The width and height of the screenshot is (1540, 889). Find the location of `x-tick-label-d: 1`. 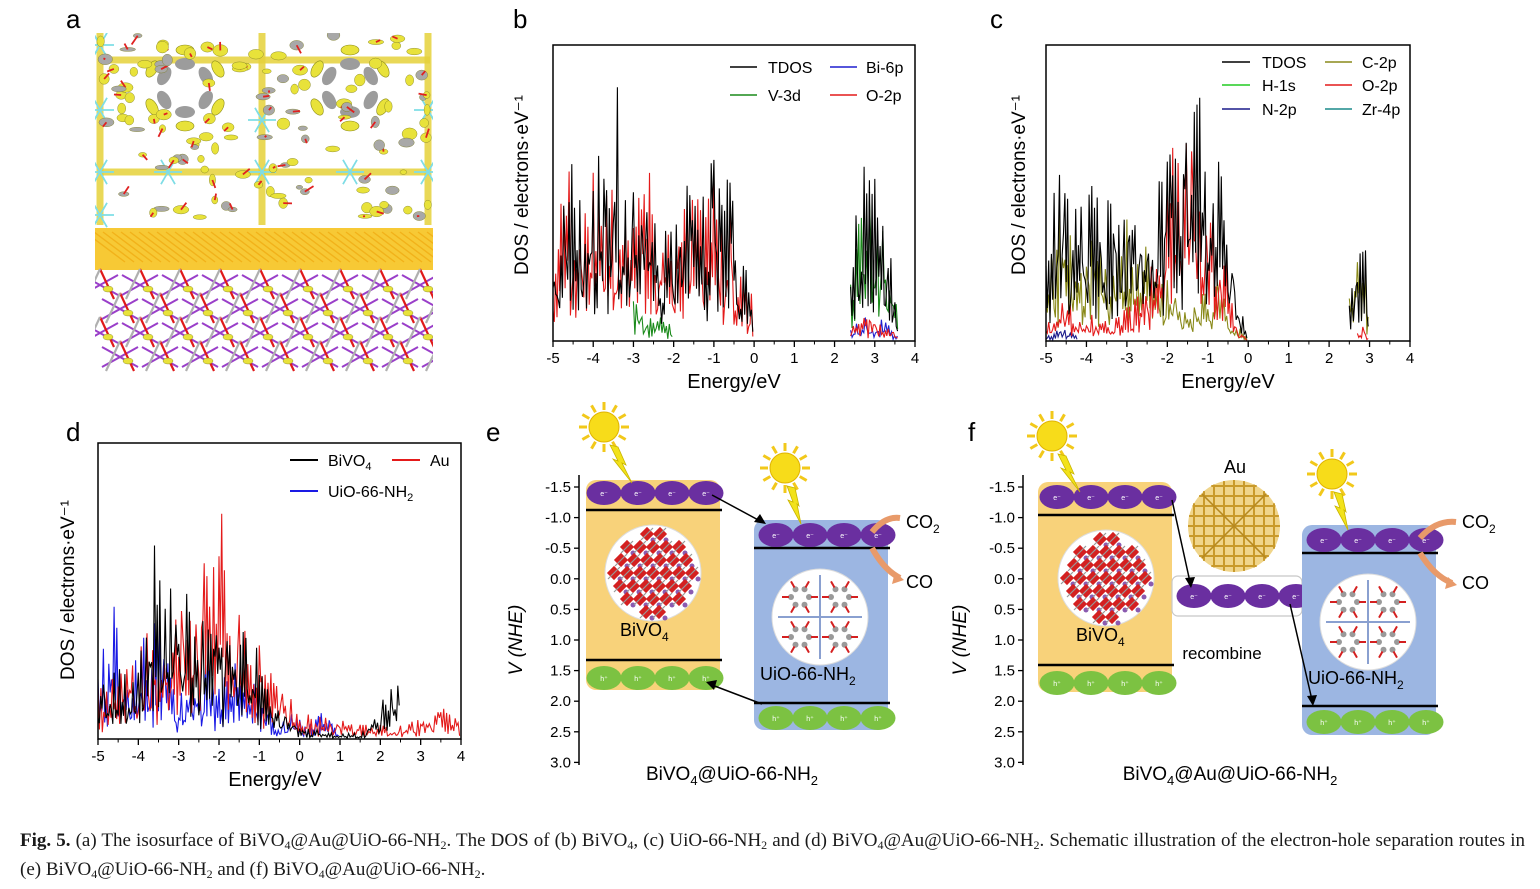

x-tick-label-d: 1 is located at coordinates (340, 756).